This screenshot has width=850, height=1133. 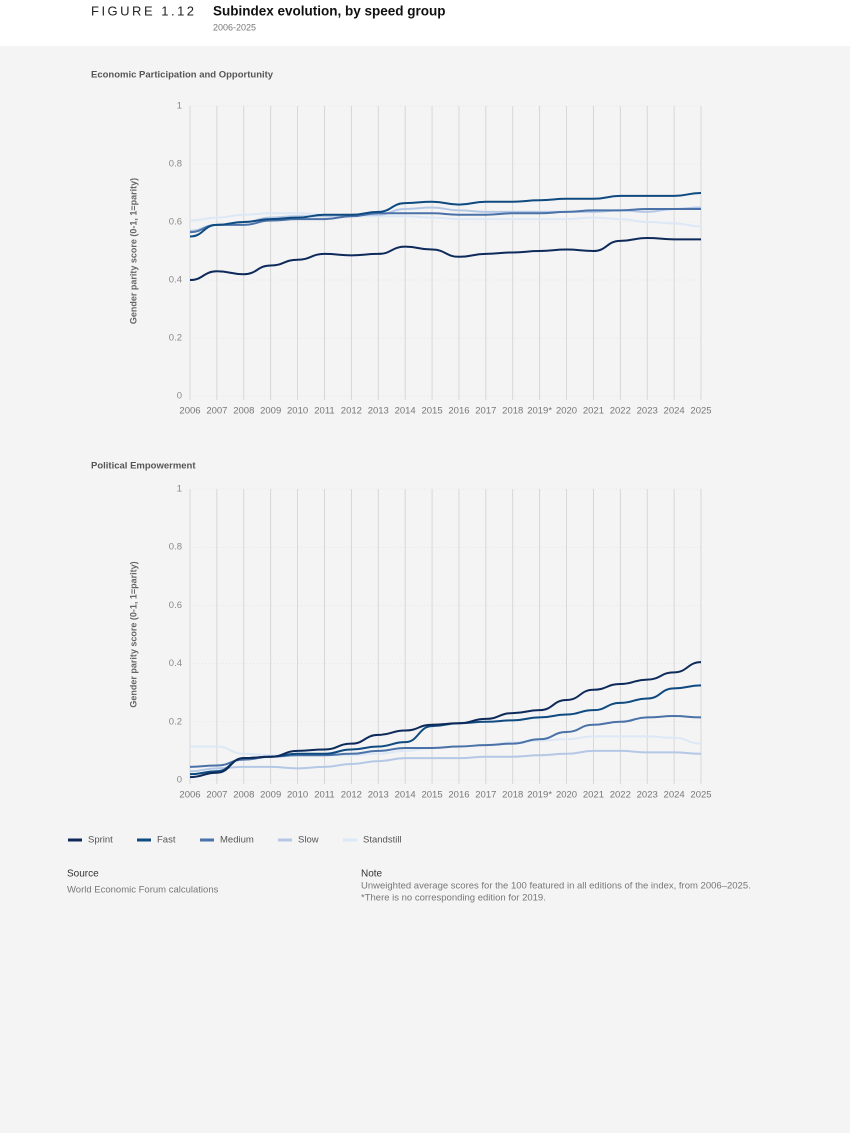 I want to click on figure-title: Subindex evolution, by speed group, so click(x=329, y=11).